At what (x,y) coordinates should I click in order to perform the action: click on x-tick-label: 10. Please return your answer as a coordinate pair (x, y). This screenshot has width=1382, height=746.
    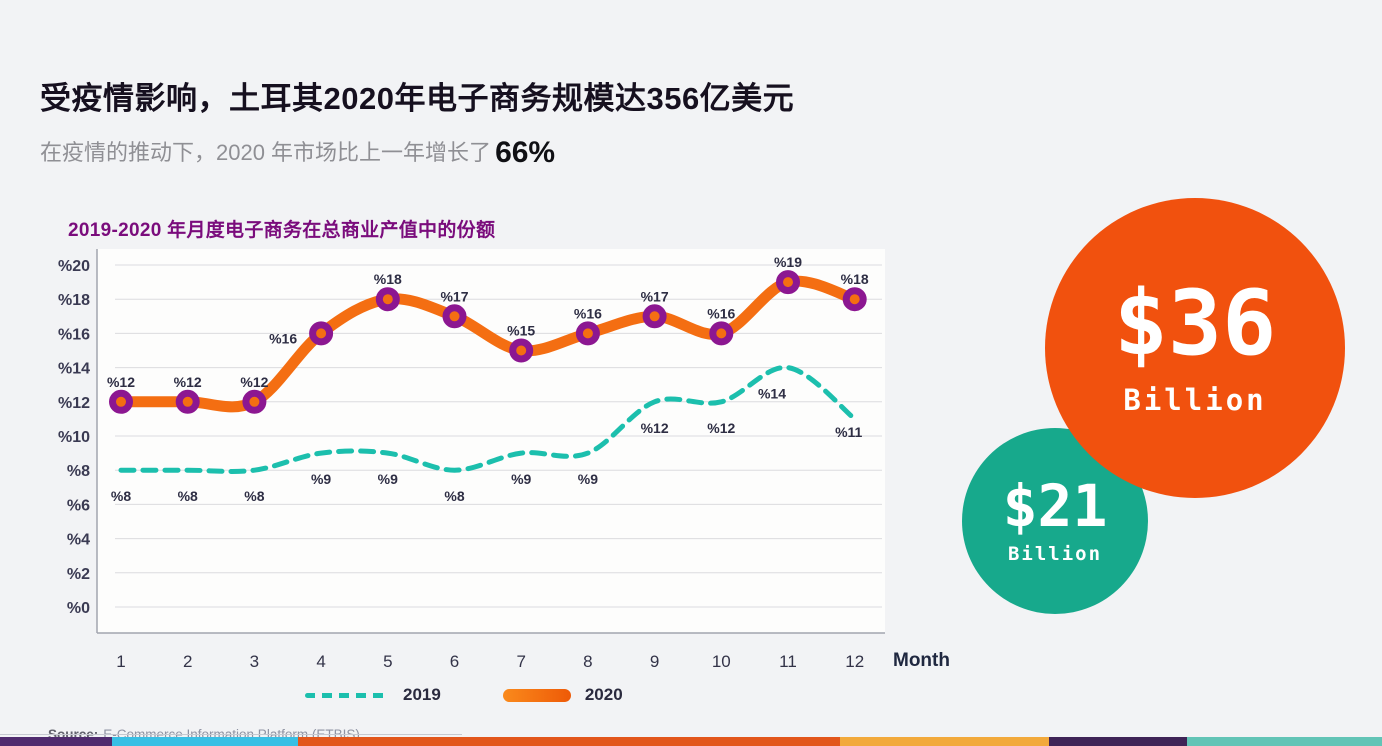
    Looking at the image, I should click on (721, 661).